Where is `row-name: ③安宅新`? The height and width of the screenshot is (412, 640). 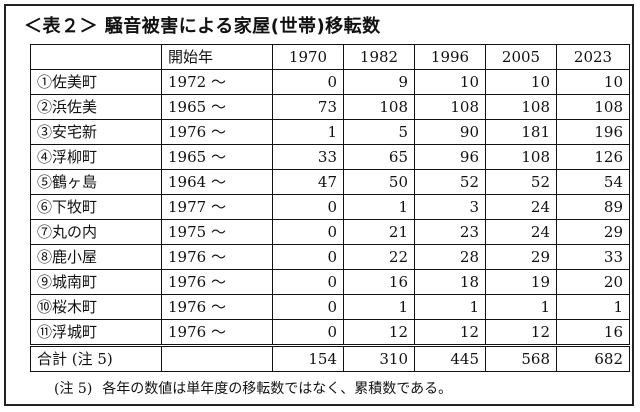
row-name: ③安宅新 is located at coordinates (96, 132).